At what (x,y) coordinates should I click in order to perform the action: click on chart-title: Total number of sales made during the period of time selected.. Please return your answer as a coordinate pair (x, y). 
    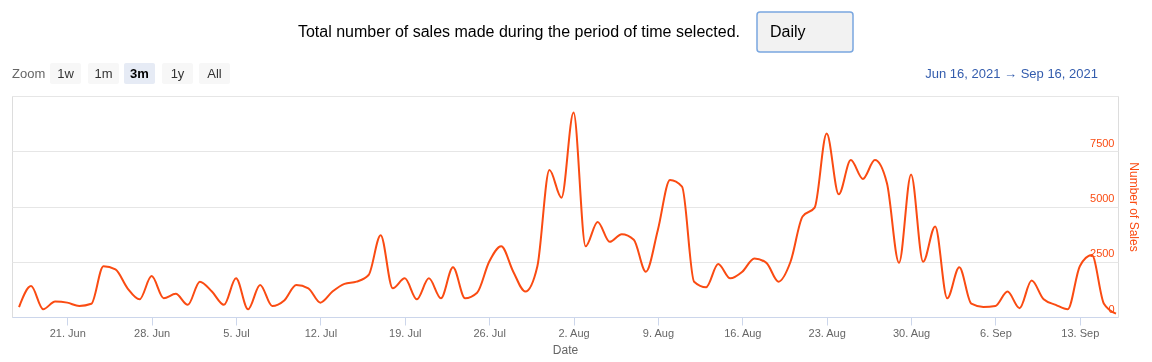
    Looking at the image, I should click on (518, 31).